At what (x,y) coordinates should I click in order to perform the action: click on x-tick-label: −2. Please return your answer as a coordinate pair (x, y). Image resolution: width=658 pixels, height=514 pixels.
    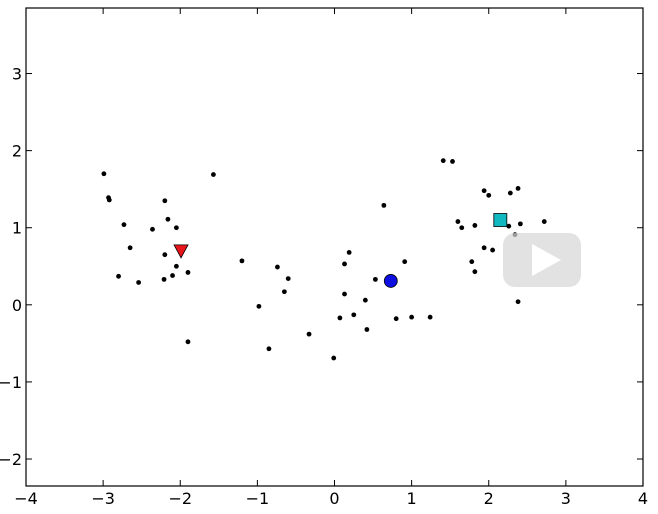
    Looking at the image, I should click on (180, 498).